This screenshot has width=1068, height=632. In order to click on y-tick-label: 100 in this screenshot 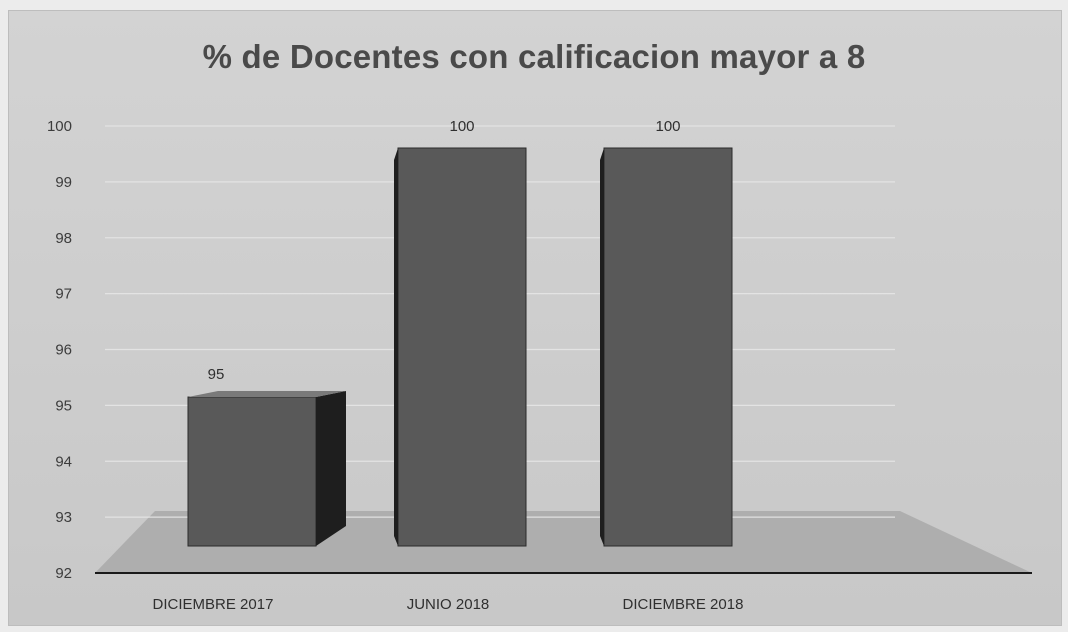, I will do `click(59, 126)`.